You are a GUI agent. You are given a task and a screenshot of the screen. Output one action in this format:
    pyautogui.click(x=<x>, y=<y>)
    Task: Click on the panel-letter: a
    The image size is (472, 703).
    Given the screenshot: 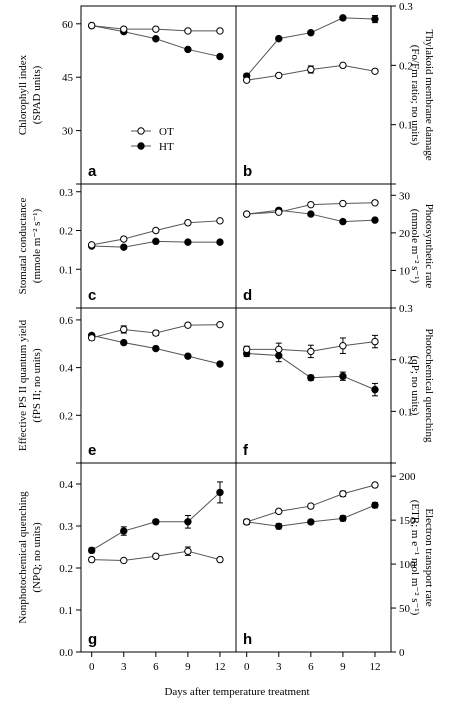 What is the action you would take?
    pyautogui.click(x=92, y=171)
    